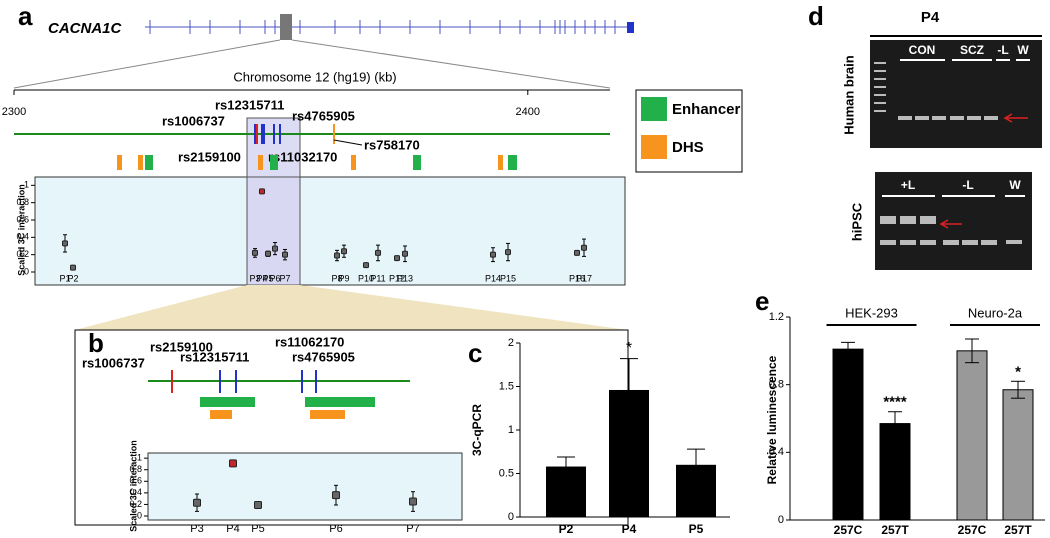  What do you see at coordinates (584, 278) in the screenshot?
I see `x-tick-label: P17` at bounding box center [584, 278].